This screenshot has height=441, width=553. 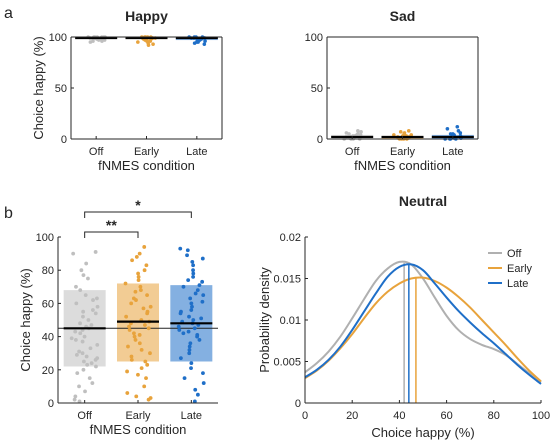 What do you see at coordinates (305, 416) in the screenshot?
I see `x-tick-label: 0` at bounding box center [305, 416].